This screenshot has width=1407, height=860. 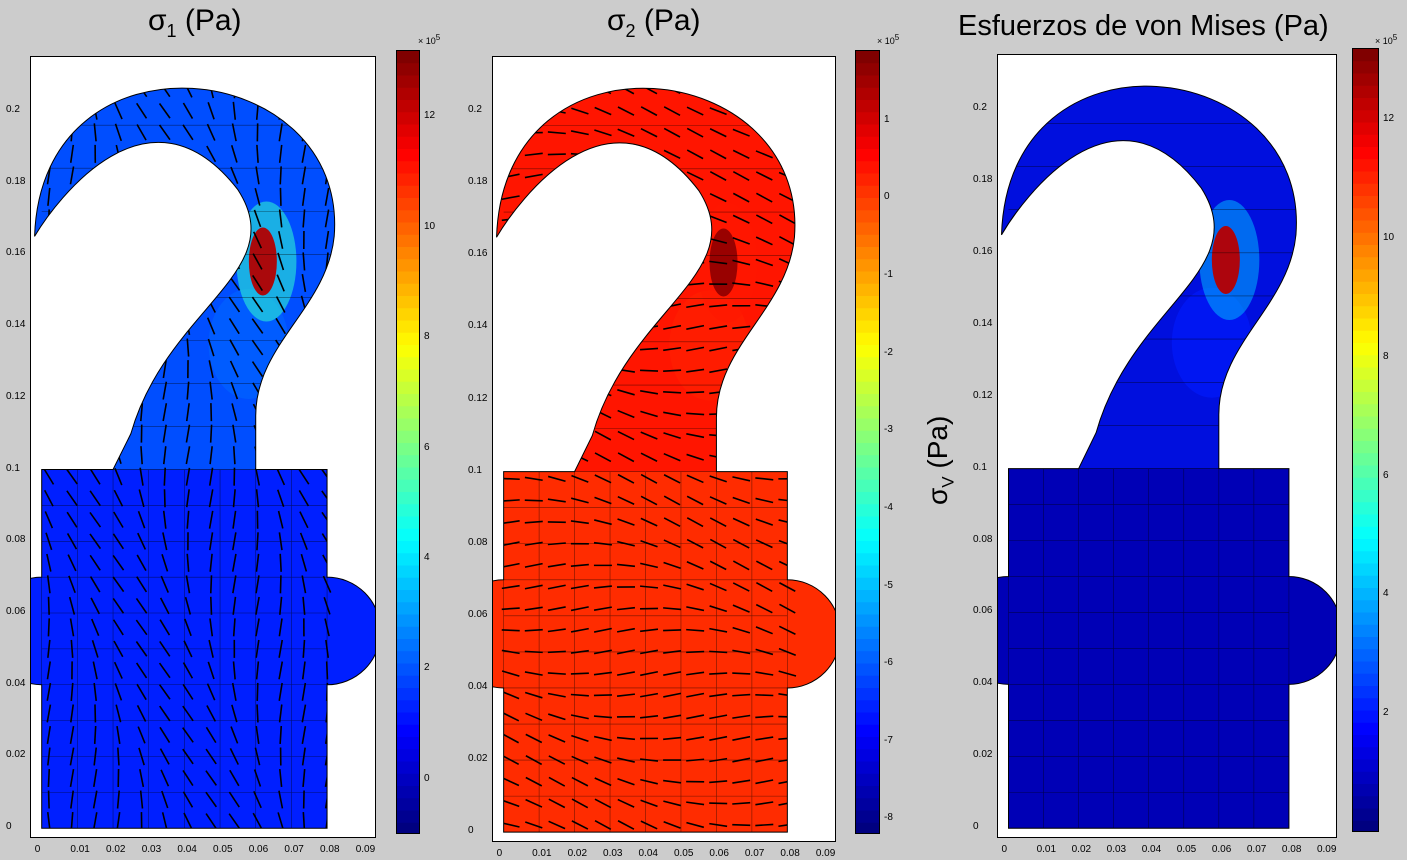 What do you see at coordinates (888, 740) in the screenshot?
I see `colorbar-tick-label: -7` at bounding box center [888, 740].